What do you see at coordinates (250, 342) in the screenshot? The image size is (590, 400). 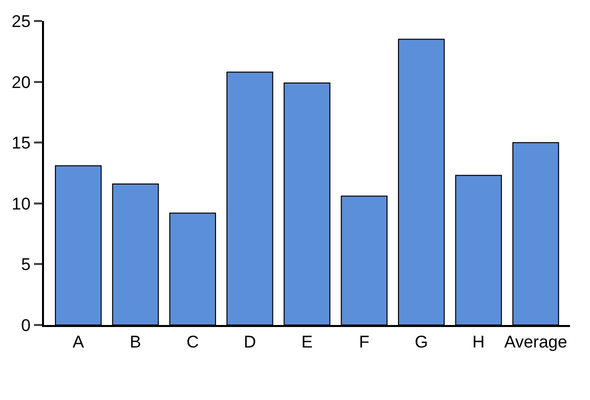 I see `x-tick-label: D` at bounding box center [250, 342].